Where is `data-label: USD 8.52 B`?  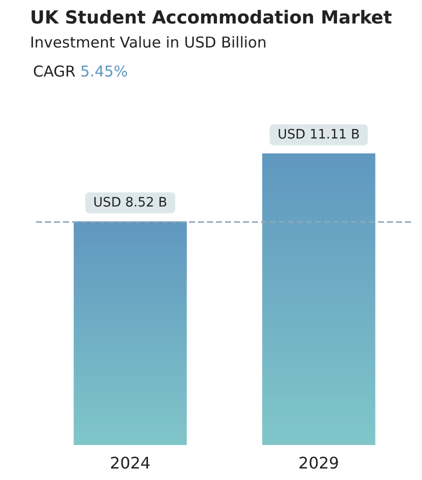 data-label: USD 8.52 B is located at coordinates (130, 202).